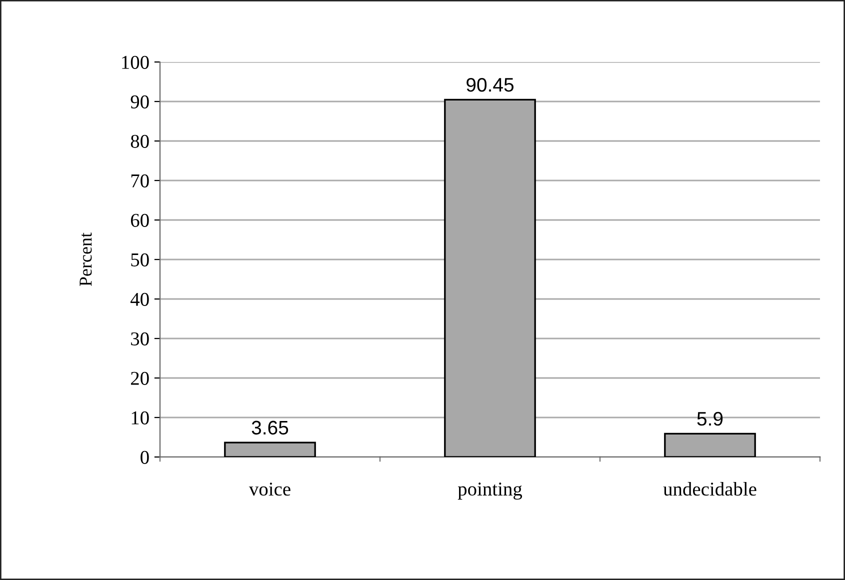  I want to click on data-label: 3.65, so click(270, 427).